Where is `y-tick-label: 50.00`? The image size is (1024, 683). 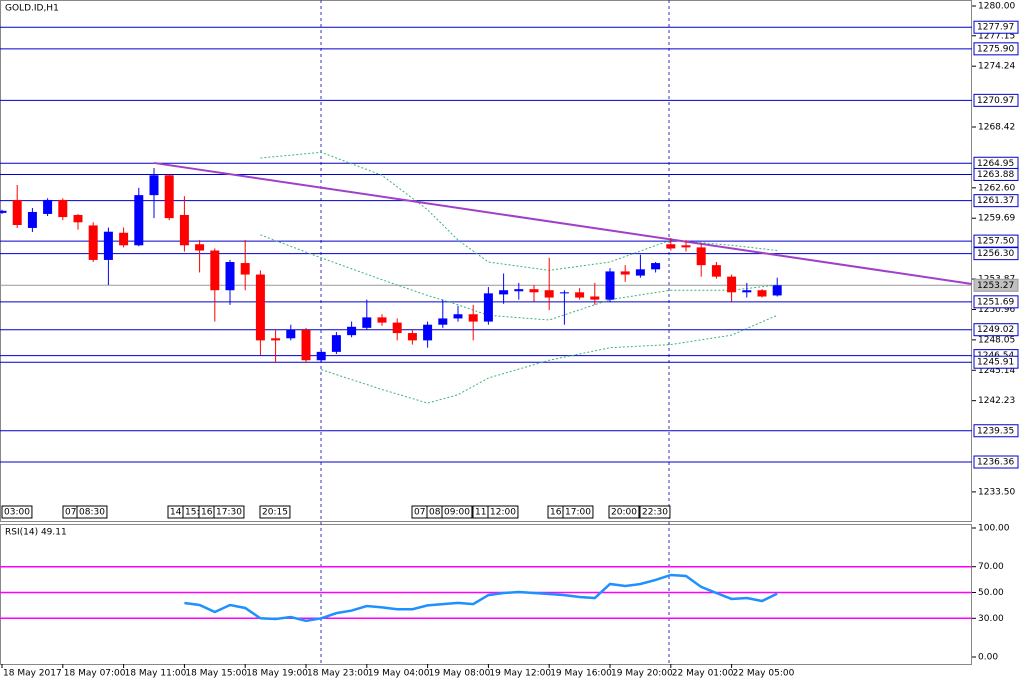 y-tick-label: 50.00 is located at coordinates (991, 593).